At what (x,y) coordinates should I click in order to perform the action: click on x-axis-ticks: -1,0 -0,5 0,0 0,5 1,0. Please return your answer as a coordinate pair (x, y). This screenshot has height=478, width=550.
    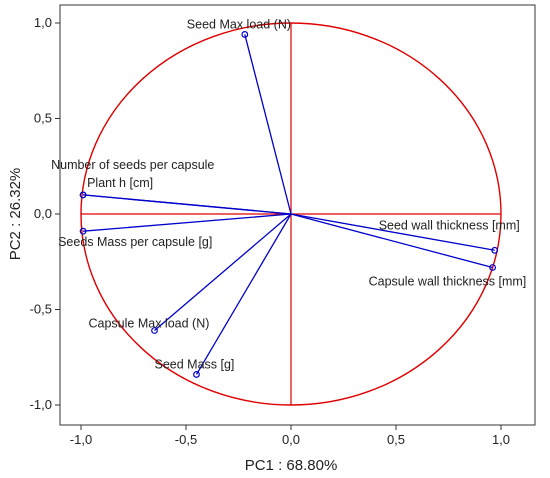
    Looking at the image, I should click on (290, 436).